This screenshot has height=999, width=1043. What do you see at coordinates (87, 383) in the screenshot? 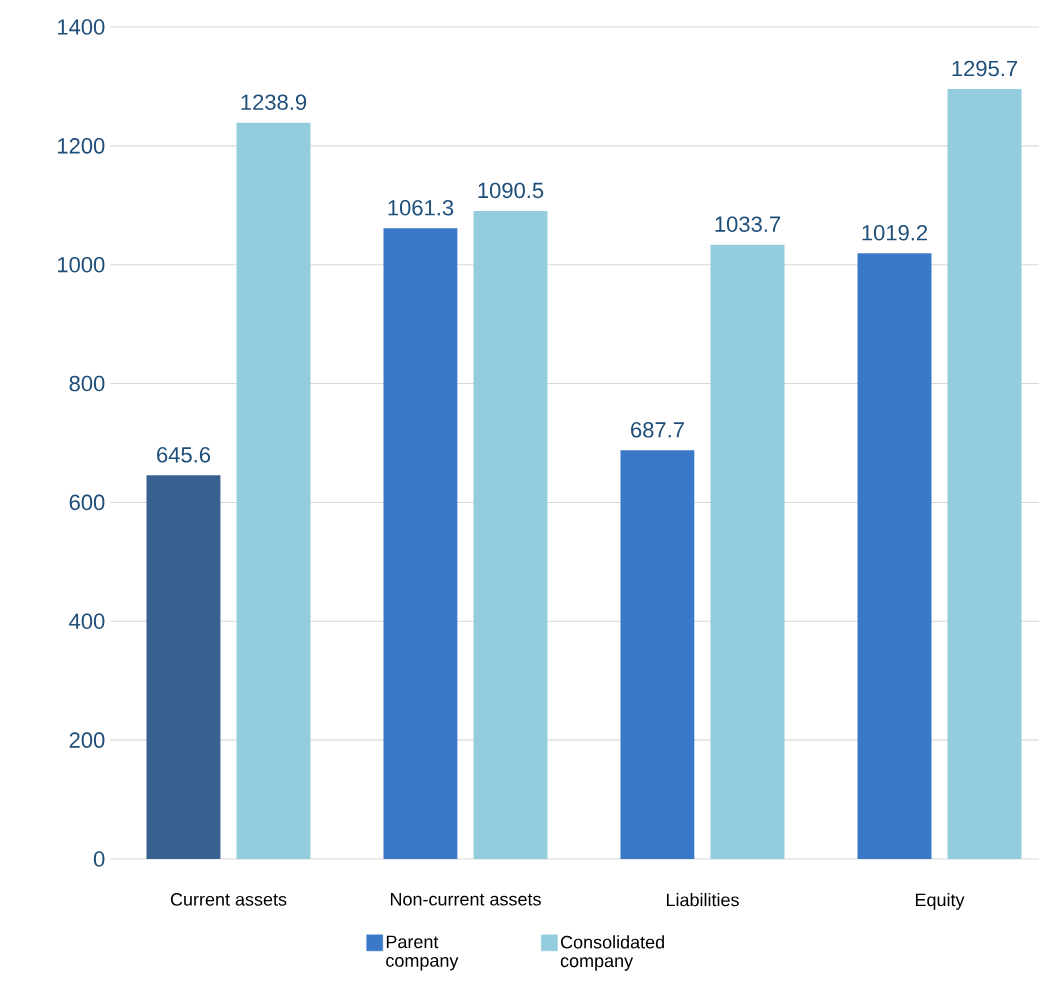
I see `y-tick-label: 800` at bounding box center [87, 383].